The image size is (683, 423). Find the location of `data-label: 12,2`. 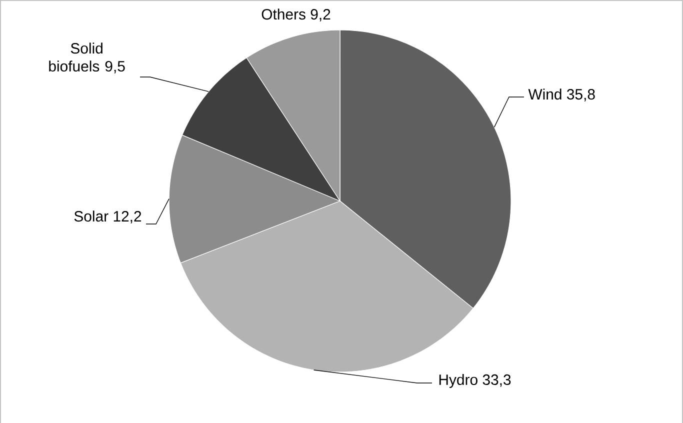

data-label: 12,2 is located at coordinates (128, 217).